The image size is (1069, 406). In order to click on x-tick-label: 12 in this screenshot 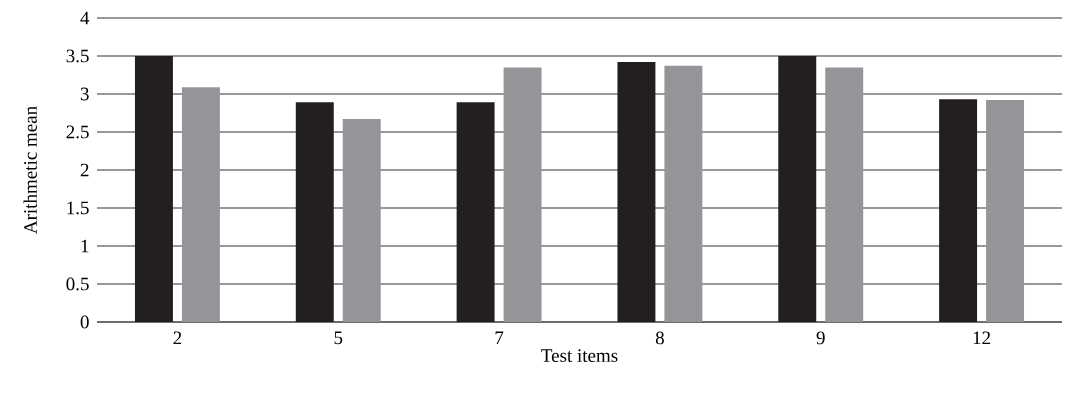, I will do `click(982, 338)`.